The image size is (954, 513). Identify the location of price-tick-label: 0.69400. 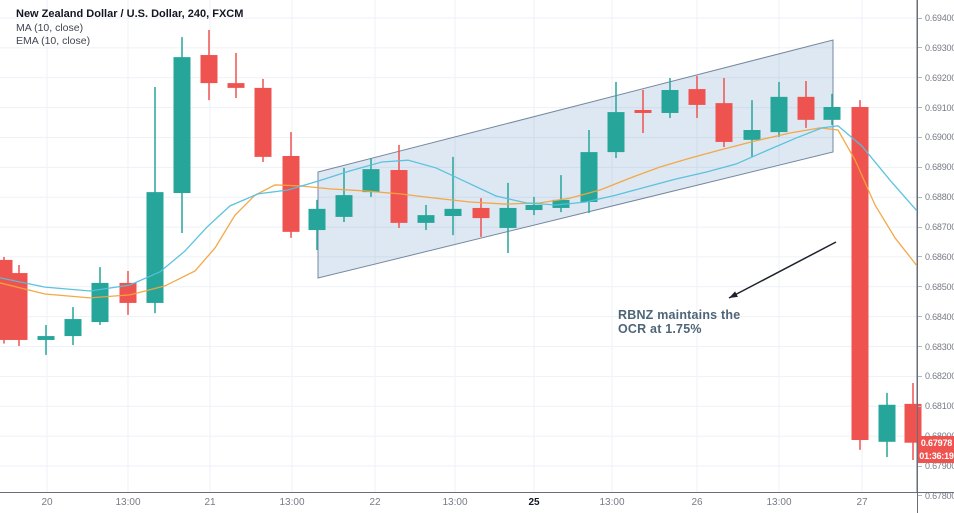
(936, 18).